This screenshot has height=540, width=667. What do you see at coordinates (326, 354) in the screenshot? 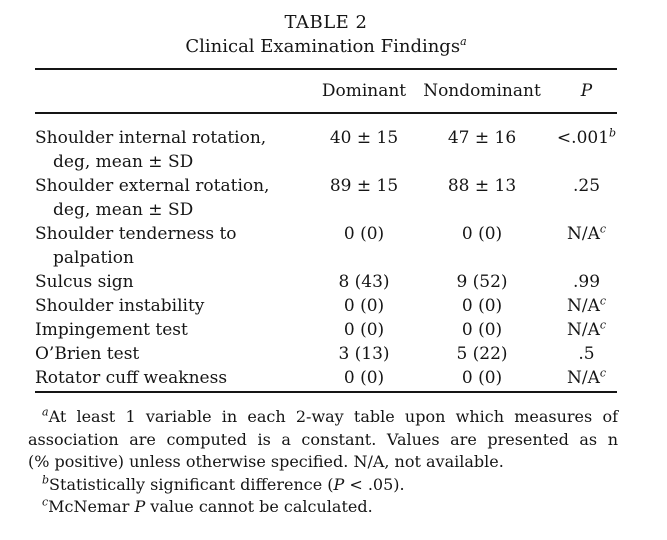
I see `table-row-obrien-test: O’Brien test 3 (13) 5 (22) .5` at bounding box center [326, 354].